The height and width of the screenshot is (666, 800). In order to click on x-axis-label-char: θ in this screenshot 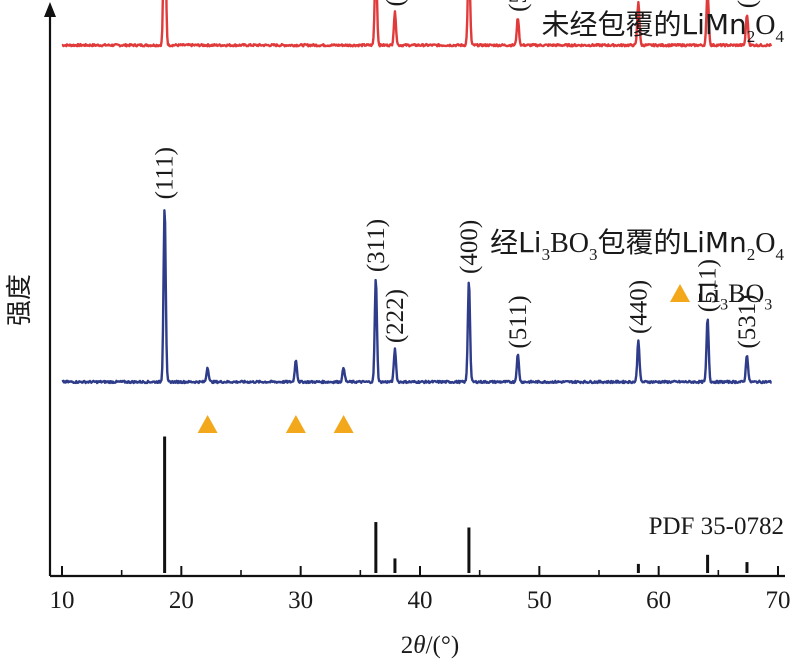, I will do `click(419, 645)`.